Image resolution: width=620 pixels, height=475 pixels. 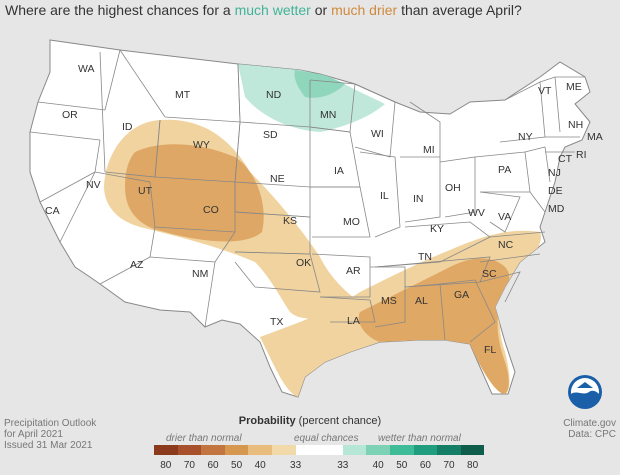 What do you see at coordinates (321, 10) in the screenshot?
I see `title-middle: or` at bounding box center [321, 10].